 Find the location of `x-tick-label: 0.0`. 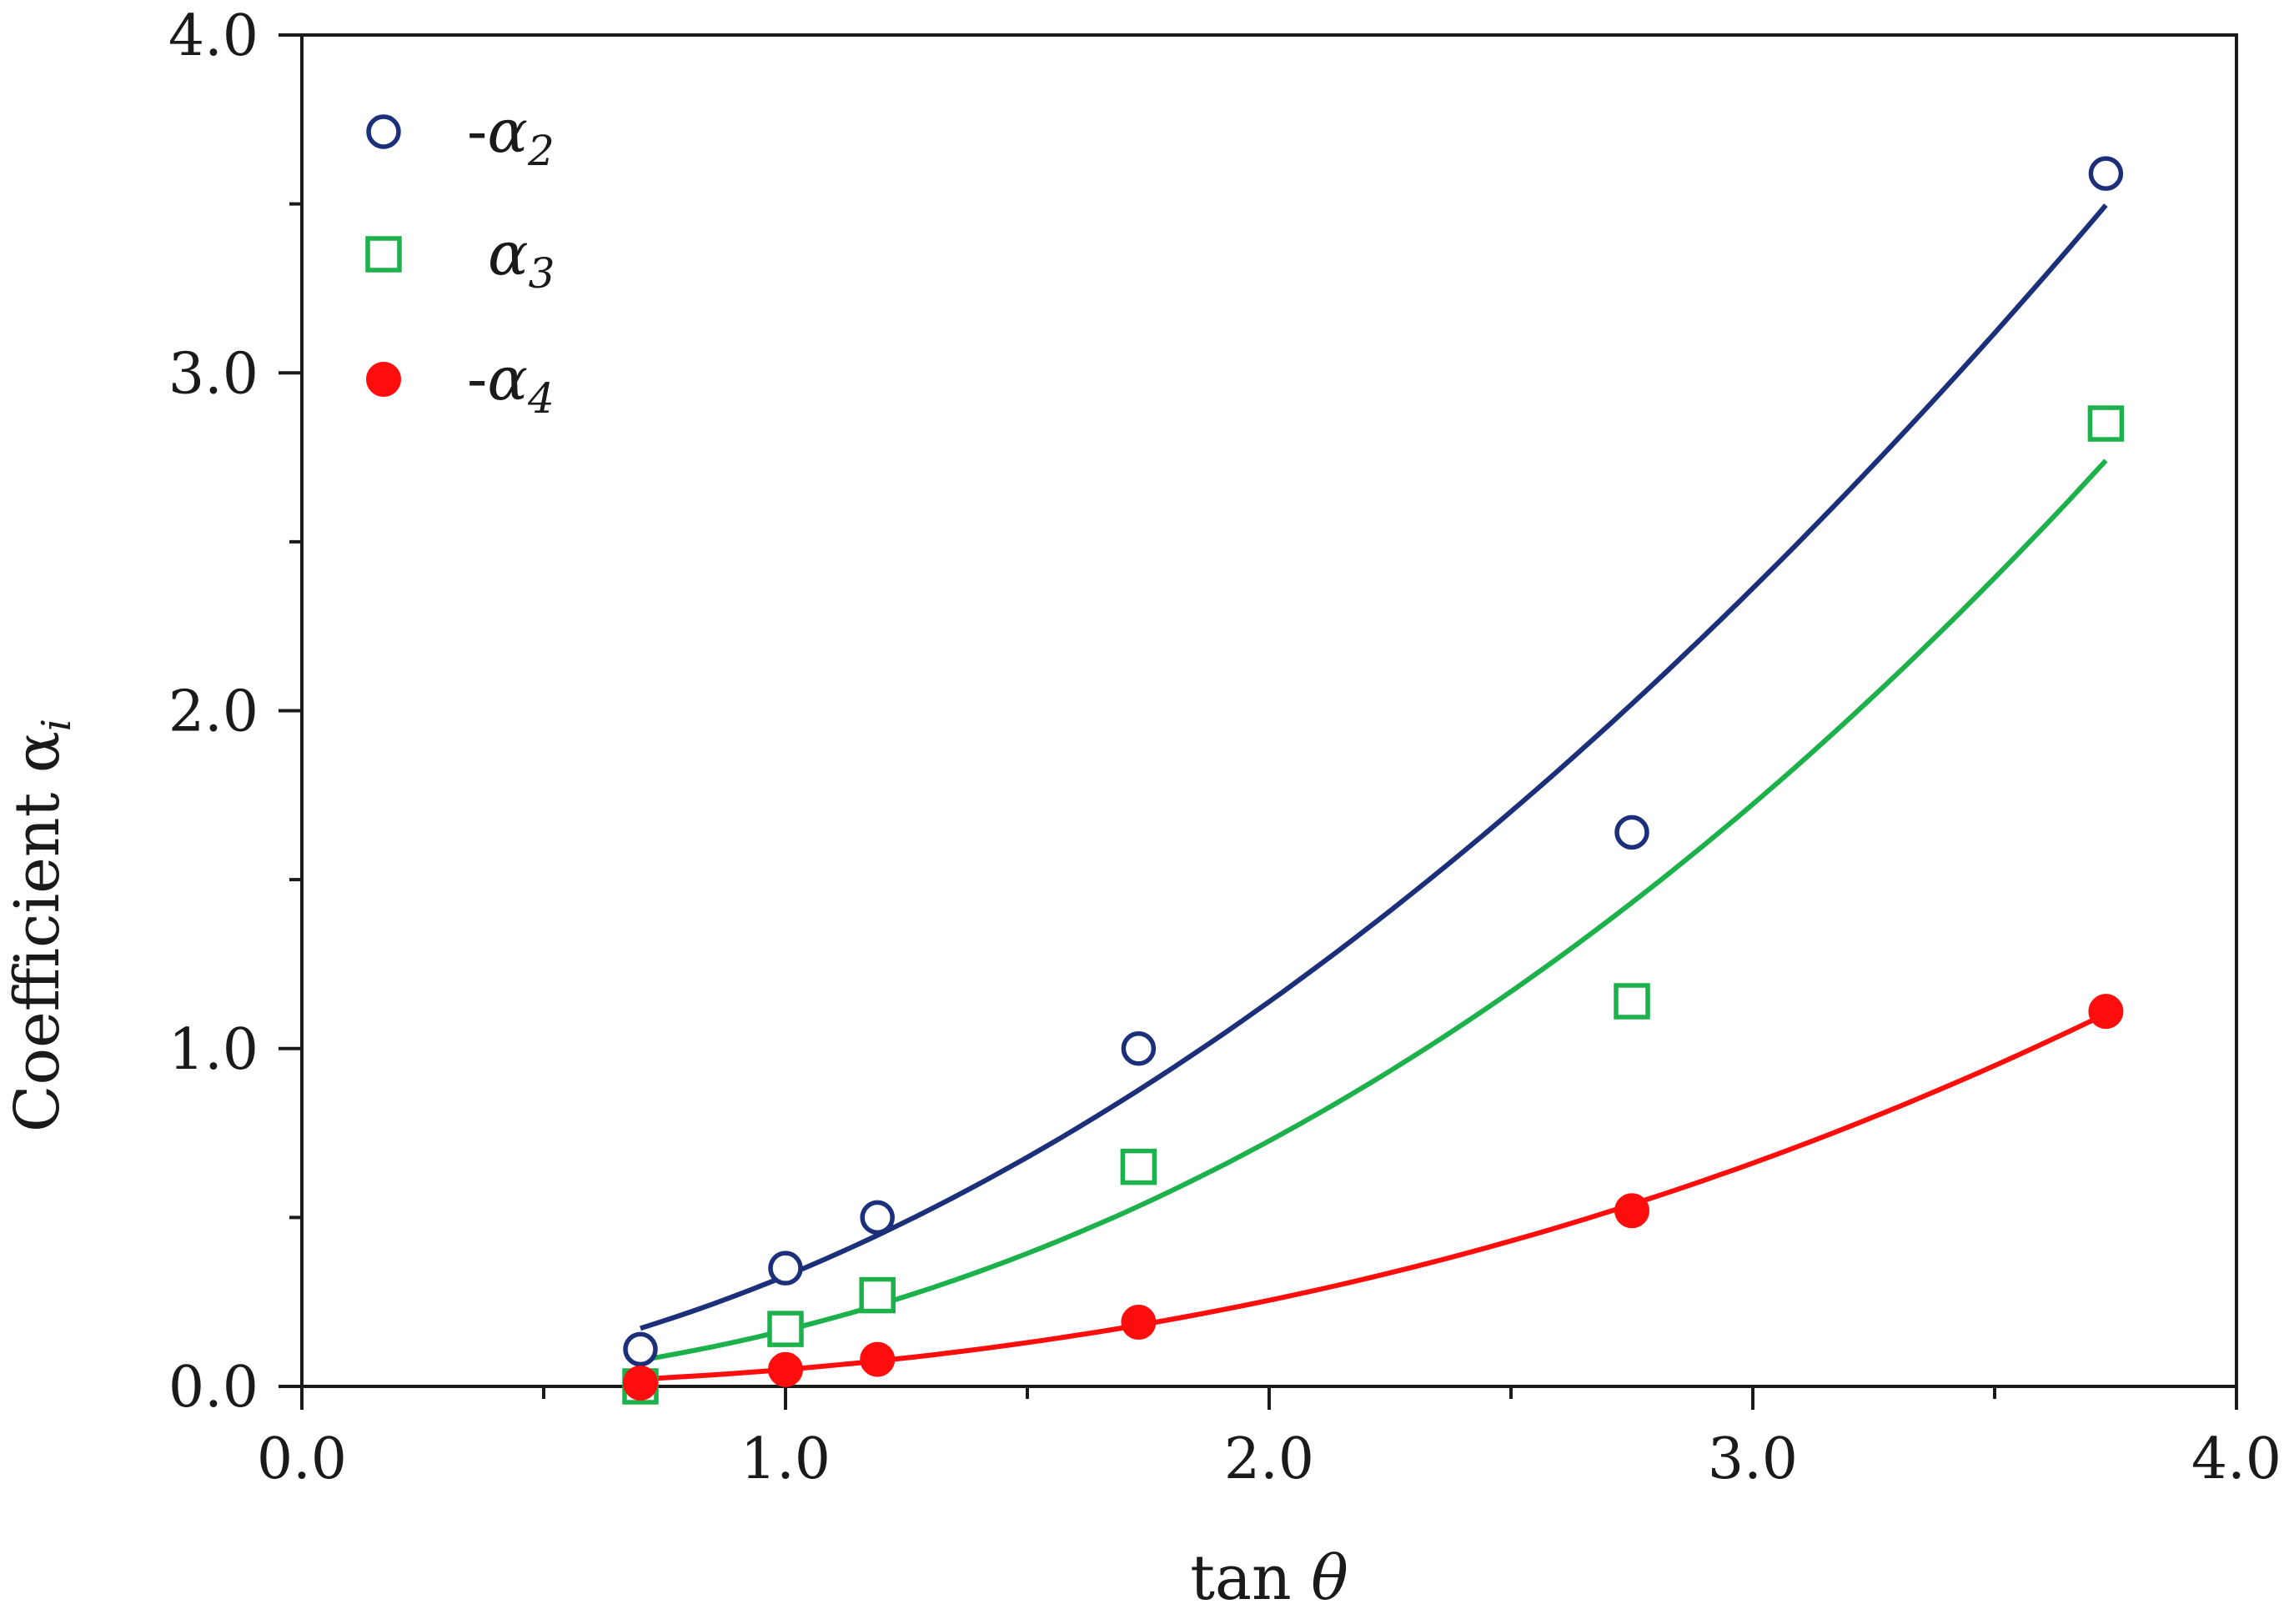

x-tick-label: 0.0 is located at coordinates (302, 1459).